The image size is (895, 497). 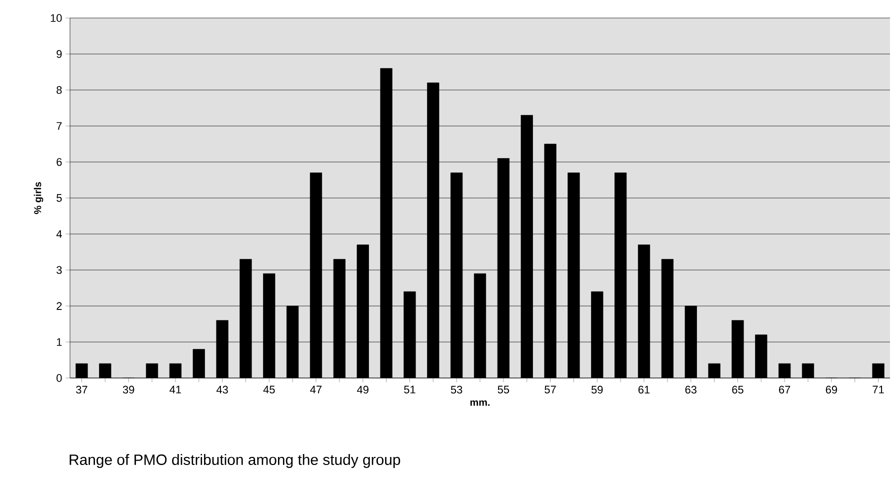 I want to click on y-tick-label: 2, so click(x=59, y=306).